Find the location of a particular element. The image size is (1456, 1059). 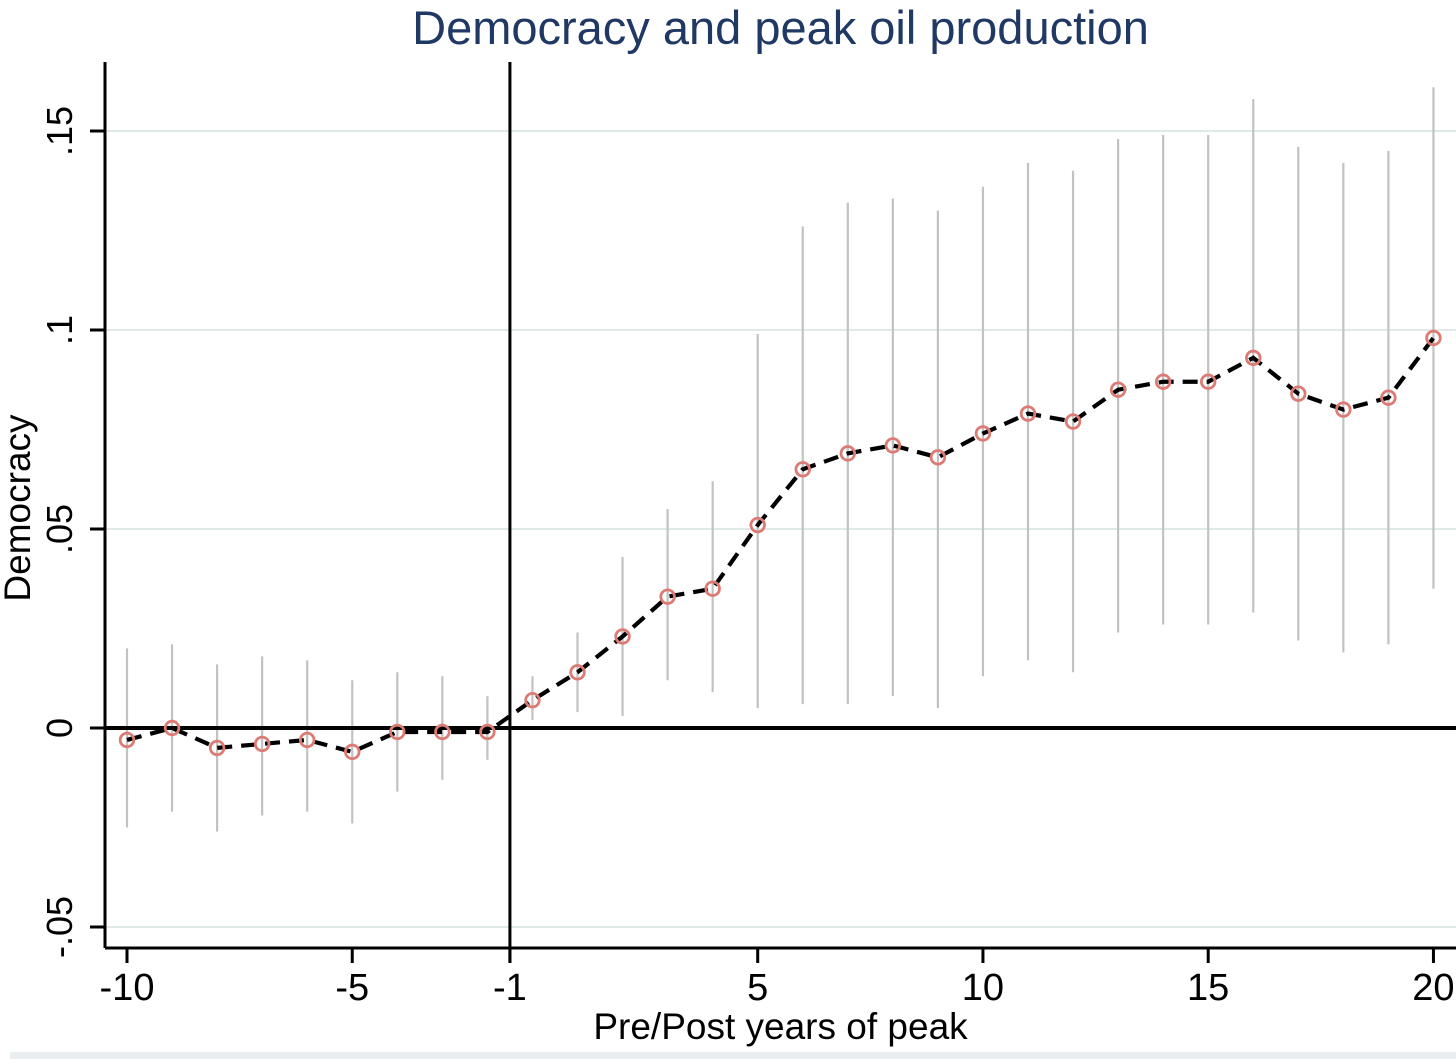

x-tick-label: 10 is located at coordinates (983, 988).